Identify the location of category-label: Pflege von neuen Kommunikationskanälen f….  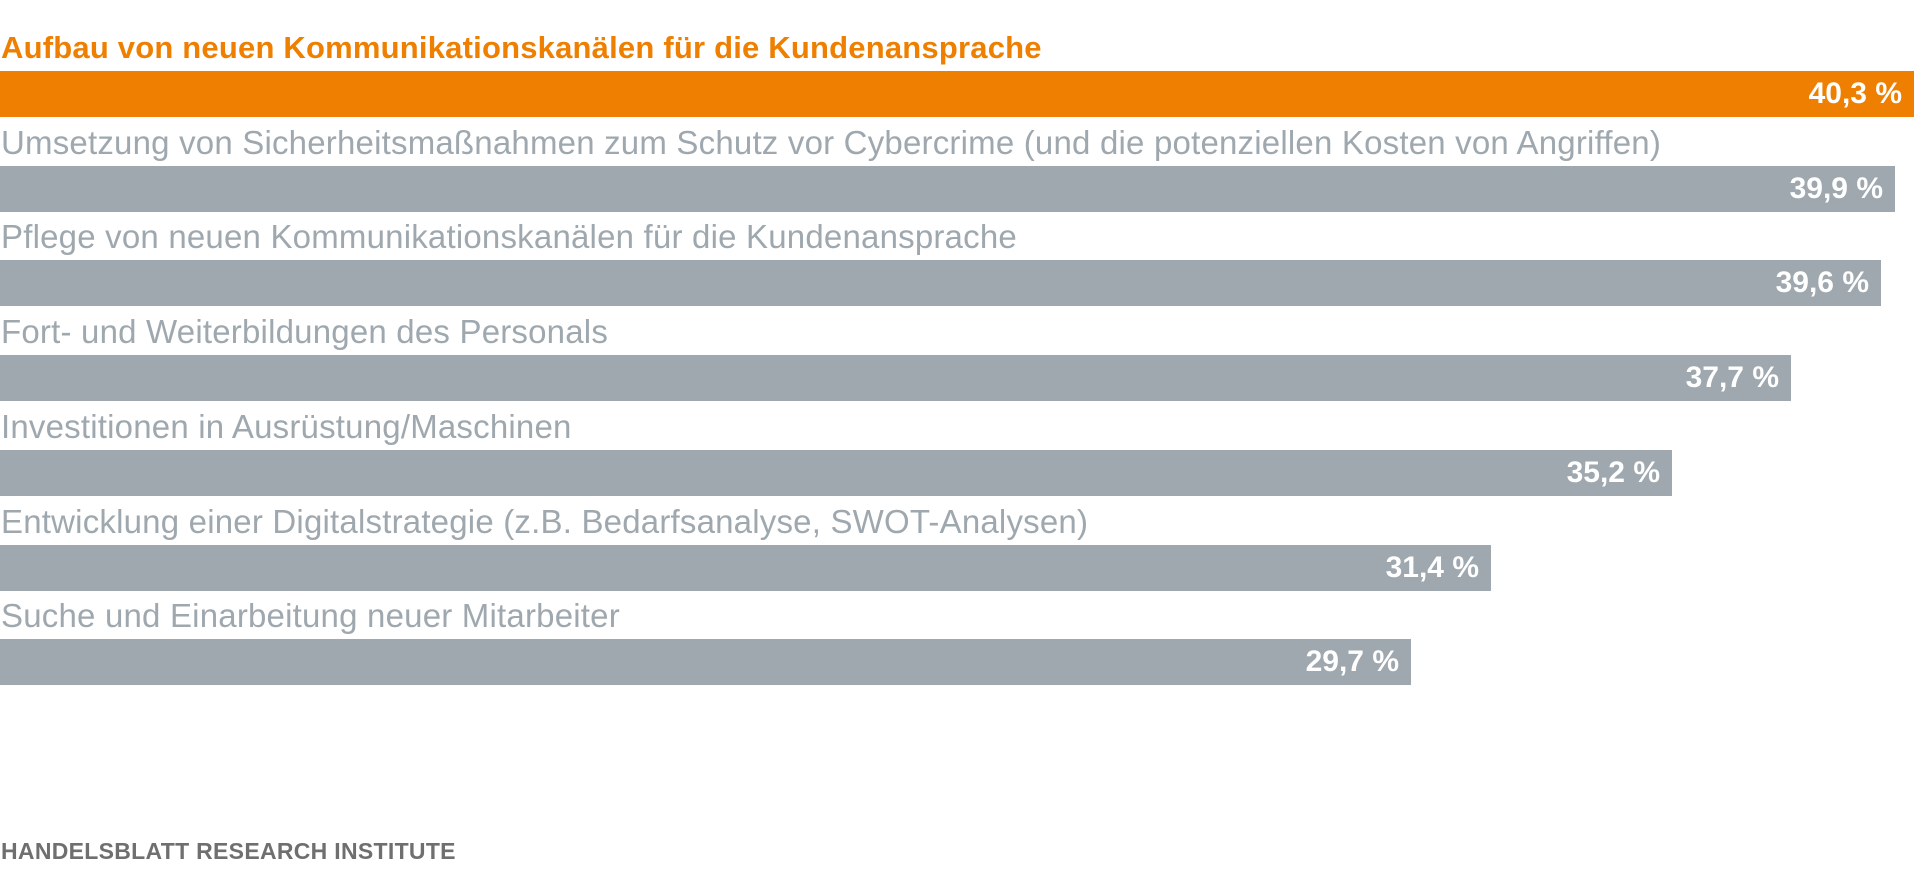
(509, 237).